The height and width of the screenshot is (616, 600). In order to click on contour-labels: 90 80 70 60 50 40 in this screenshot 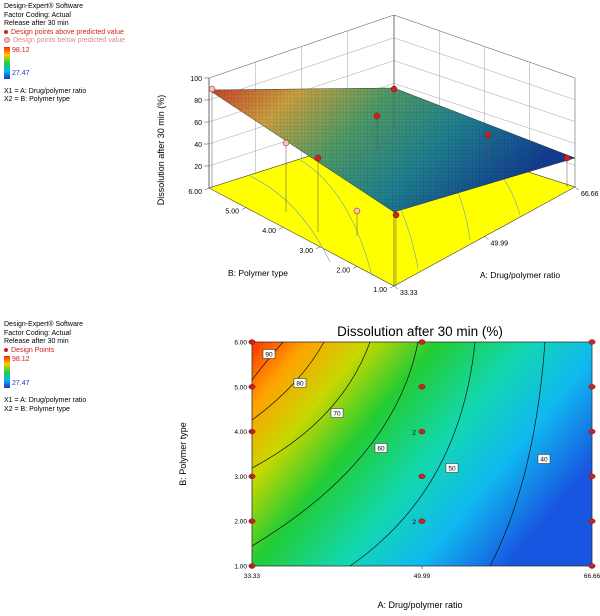, I will do `click(406, 411)`.